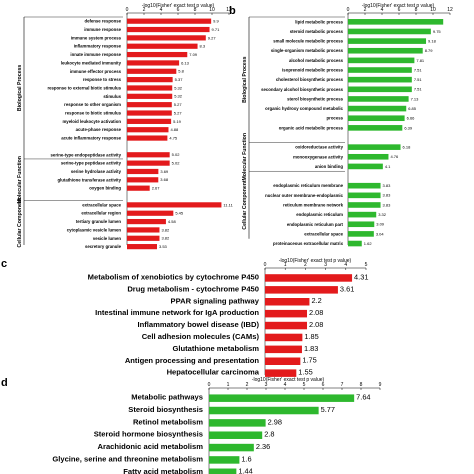 The height and width of the screenshot is (474, 474). I want to click on value-label: 9.27, so click(212, 37).